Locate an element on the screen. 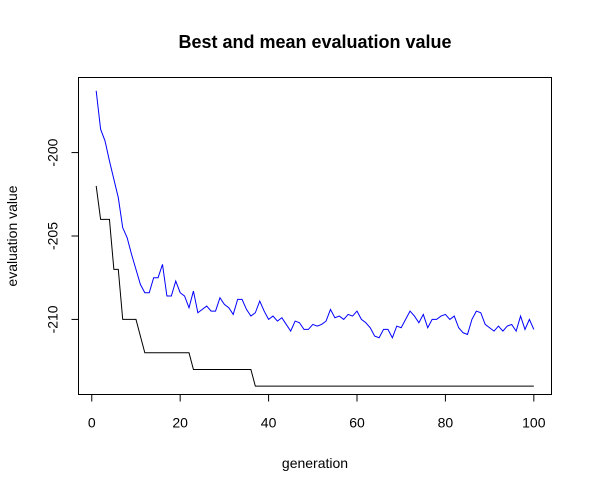 The height and width of the screenshot is (493, 591). y-axis-label: evaluation value is located at coordinates (12, 235).